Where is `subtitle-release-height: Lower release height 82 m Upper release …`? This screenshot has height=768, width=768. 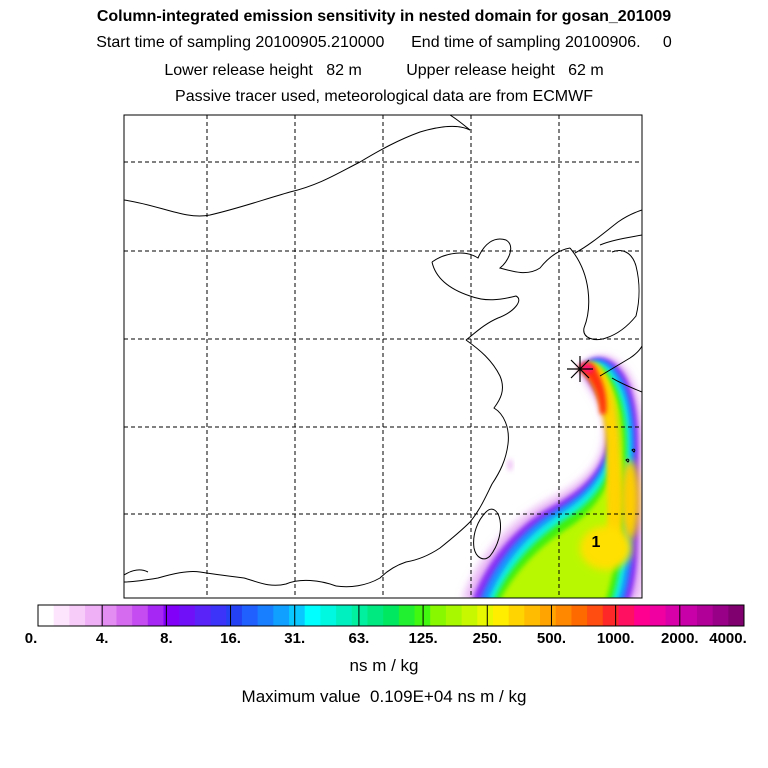
subtitle-release-height: Lower release height 82 m Upper release … is located at coordinates (384, 70).